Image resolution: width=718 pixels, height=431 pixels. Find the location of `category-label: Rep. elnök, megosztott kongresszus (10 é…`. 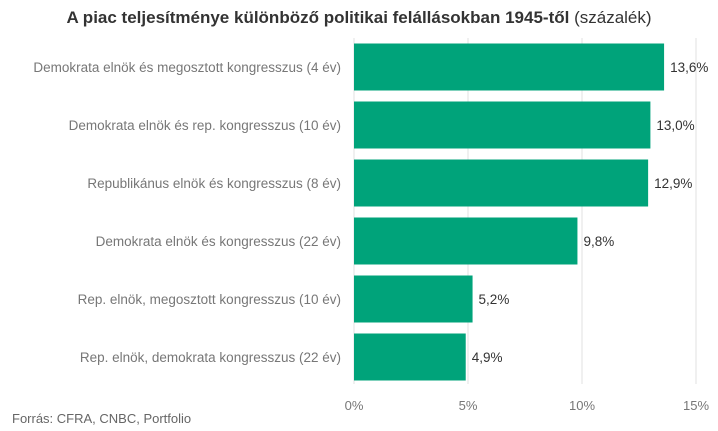

category-label: Rep. elnök, megosztott kongresszus (10 é… is located at coordinates (209, 299).